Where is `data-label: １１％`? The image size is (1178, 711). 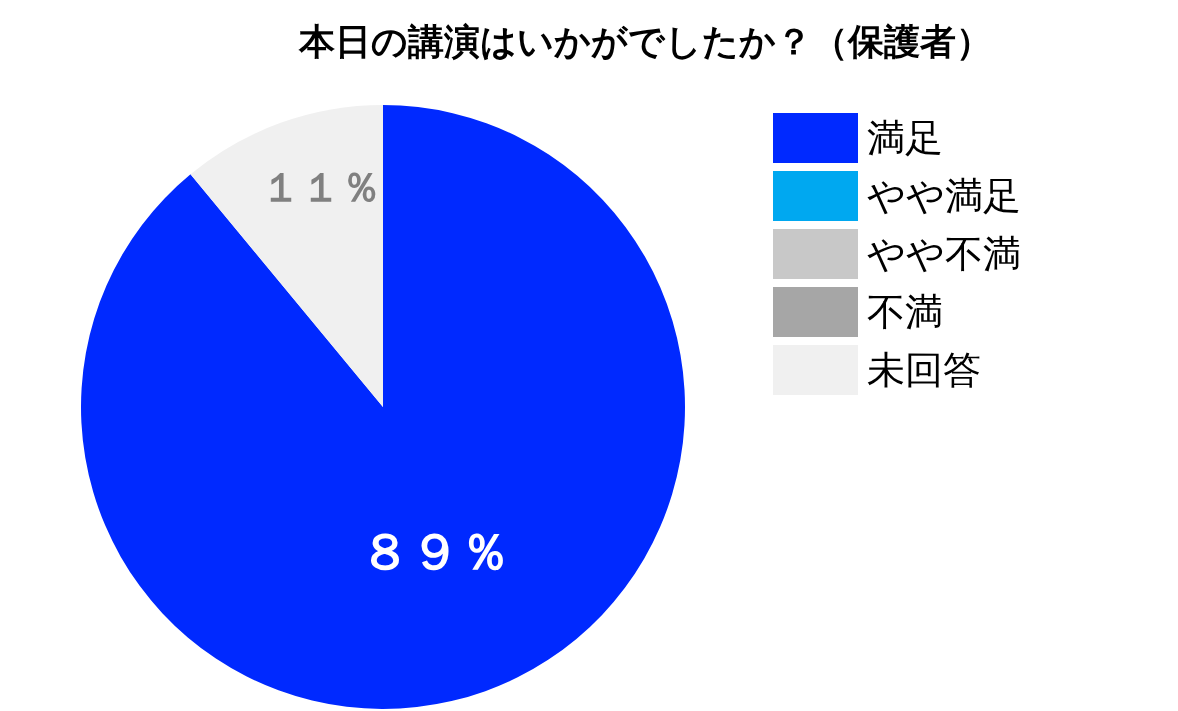 data-label: １１％ is located at coordinates (320, 187).